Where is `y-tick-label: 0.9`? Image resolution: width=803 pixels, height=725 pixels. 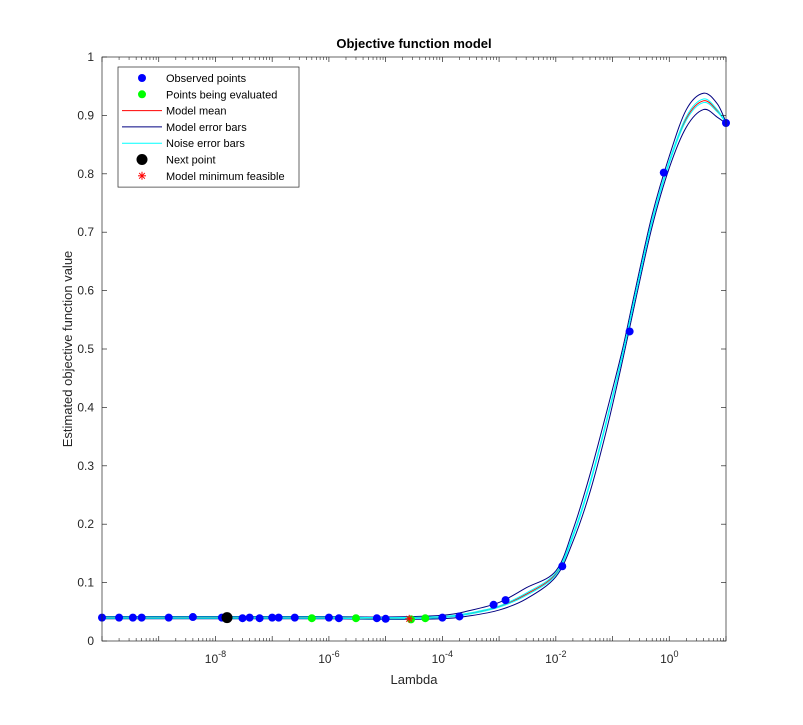
y-tick-label: 0.9 is located at coordinates (85, 115).